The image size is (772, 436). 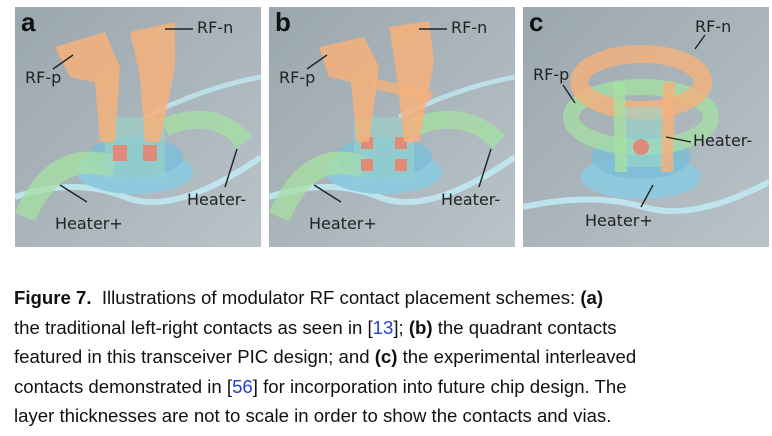 I want to click on caption-text: contacts demonstrated in [, so click(x=123, y=386).